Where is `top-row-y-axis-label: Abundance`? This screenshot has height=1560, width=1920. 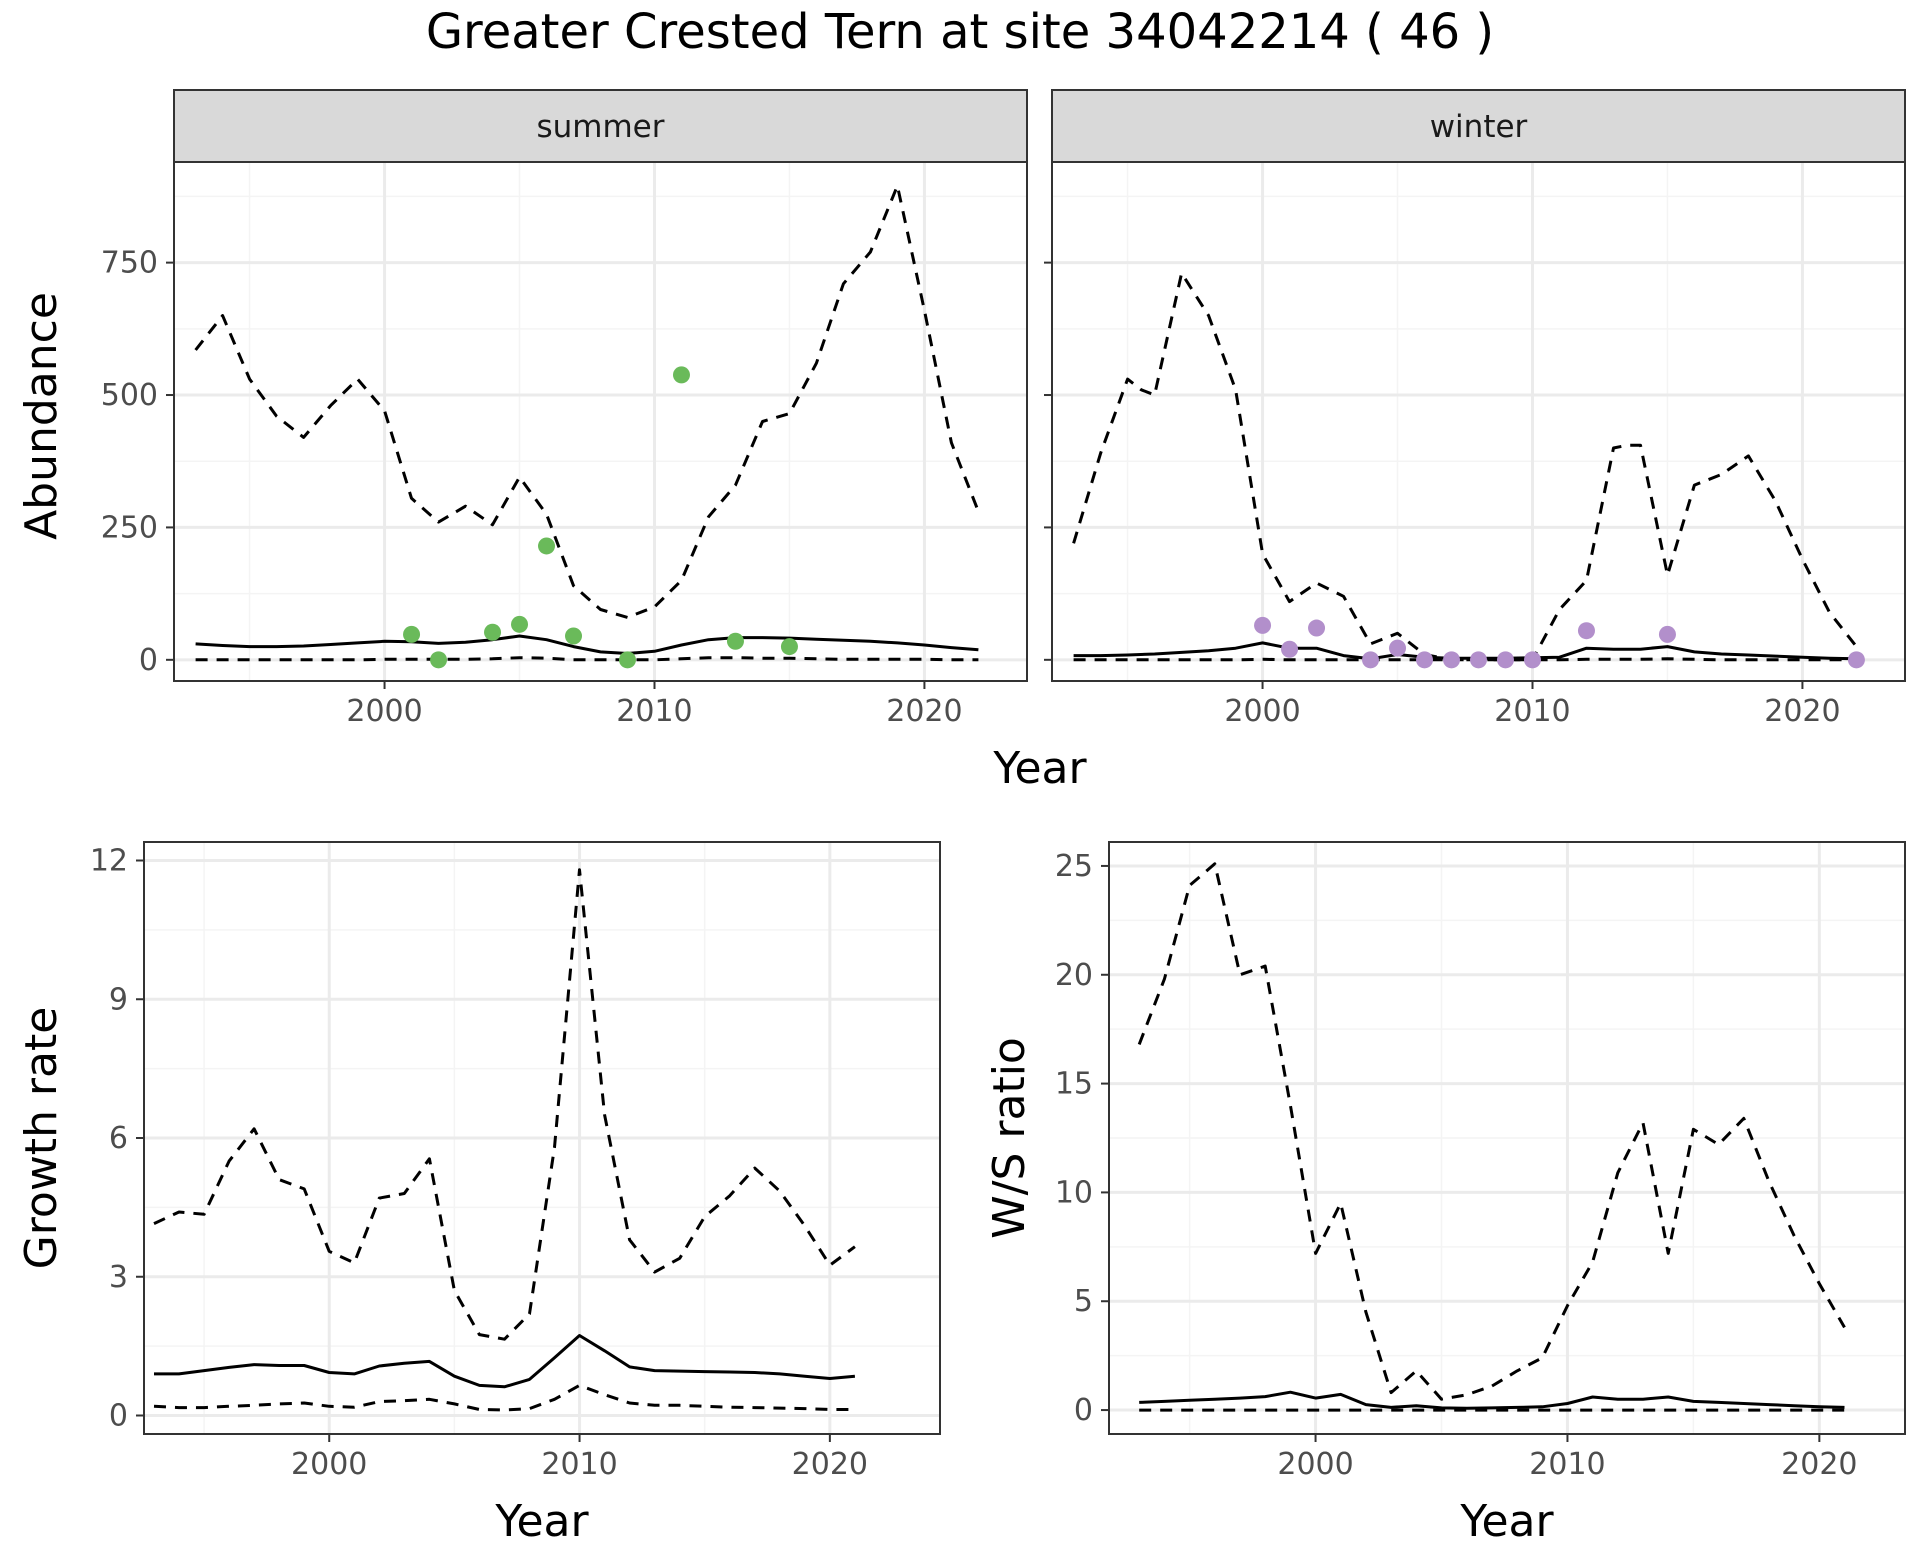 top-row-y-axis-label: Abundance is located at coordinates (41, 416).